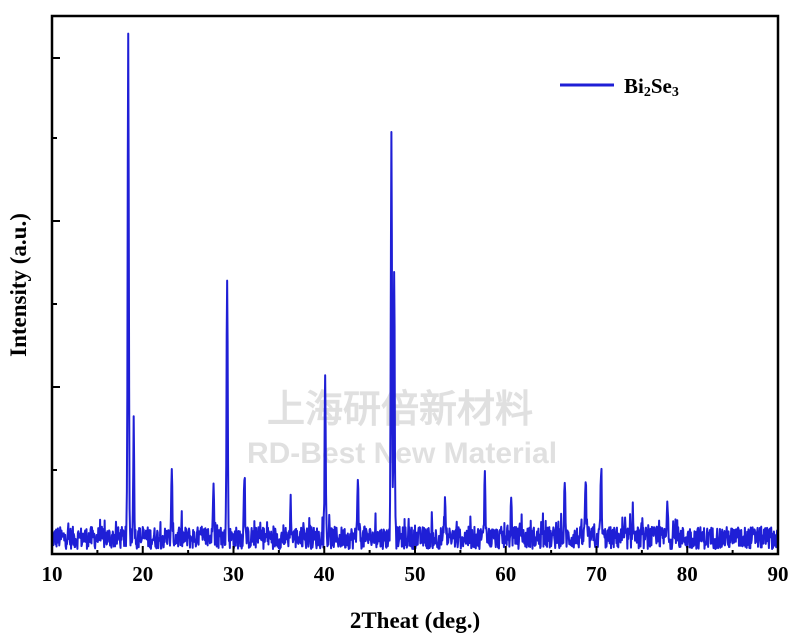 The width and height of the screenshot is (800, 642). What do you see at coordinates (661, 86) in the screenshot?
I see `legend-label-se: Se` at bounding box center [661, 86].